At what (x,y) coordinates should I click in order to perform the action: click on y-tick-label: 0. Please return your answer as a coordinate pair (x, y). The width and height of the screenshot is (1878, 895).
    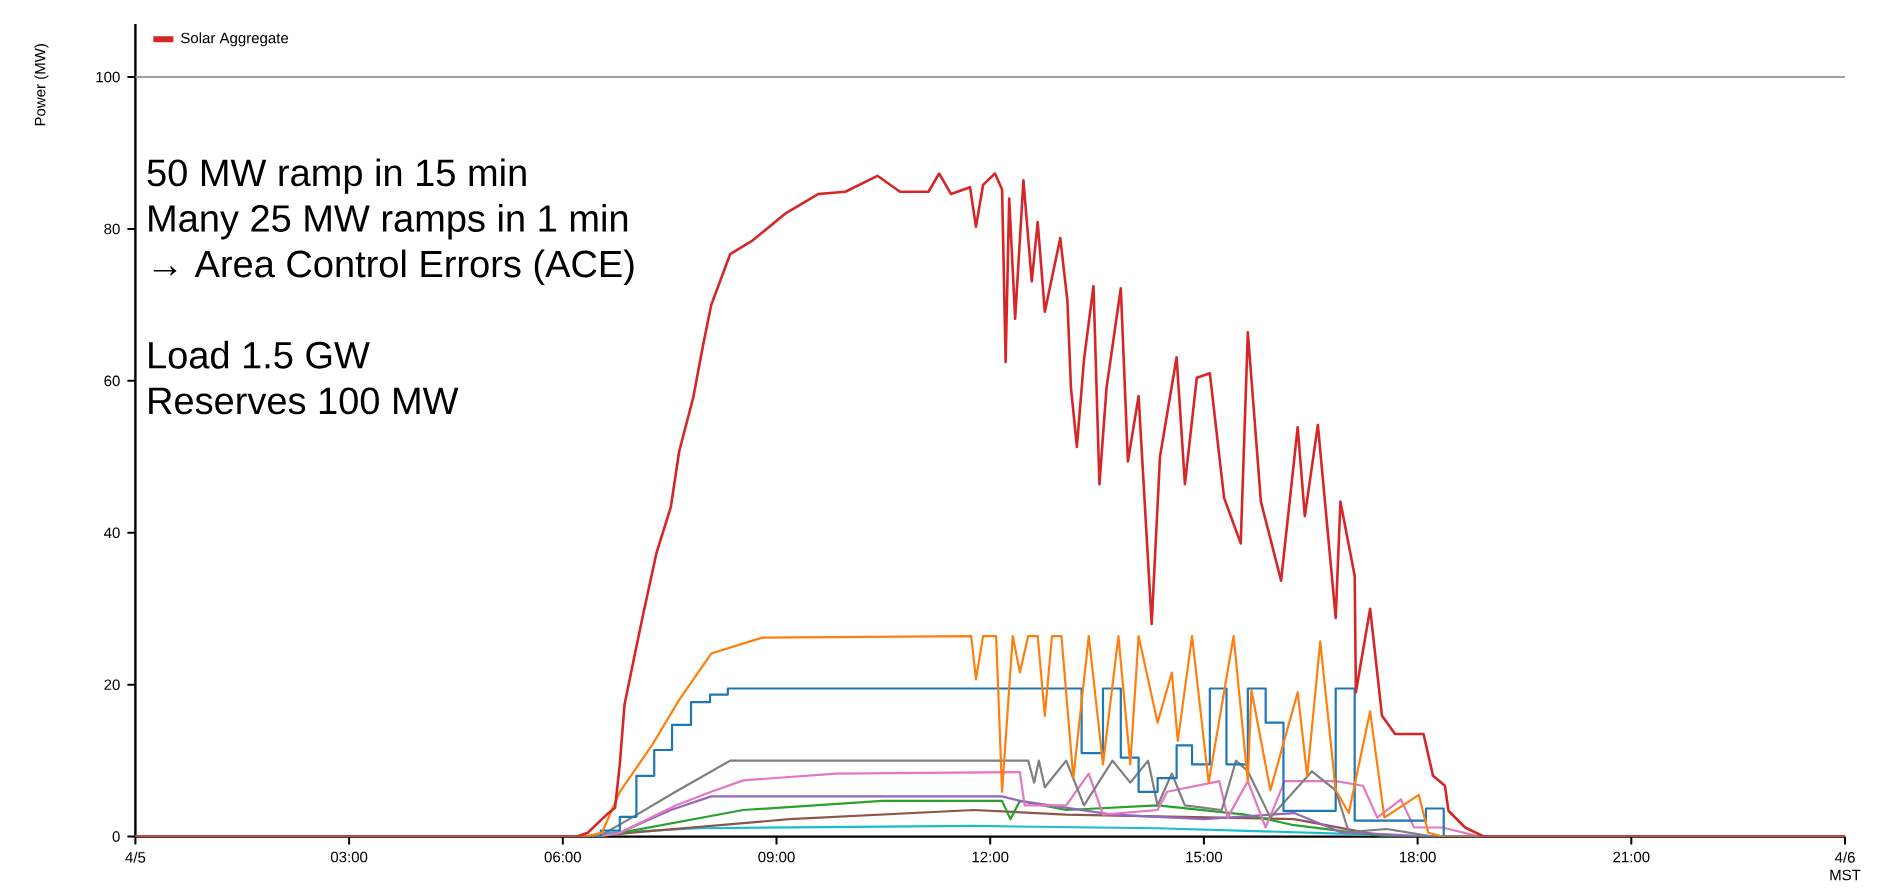
    Looking at the image, I should click on (116, 836).